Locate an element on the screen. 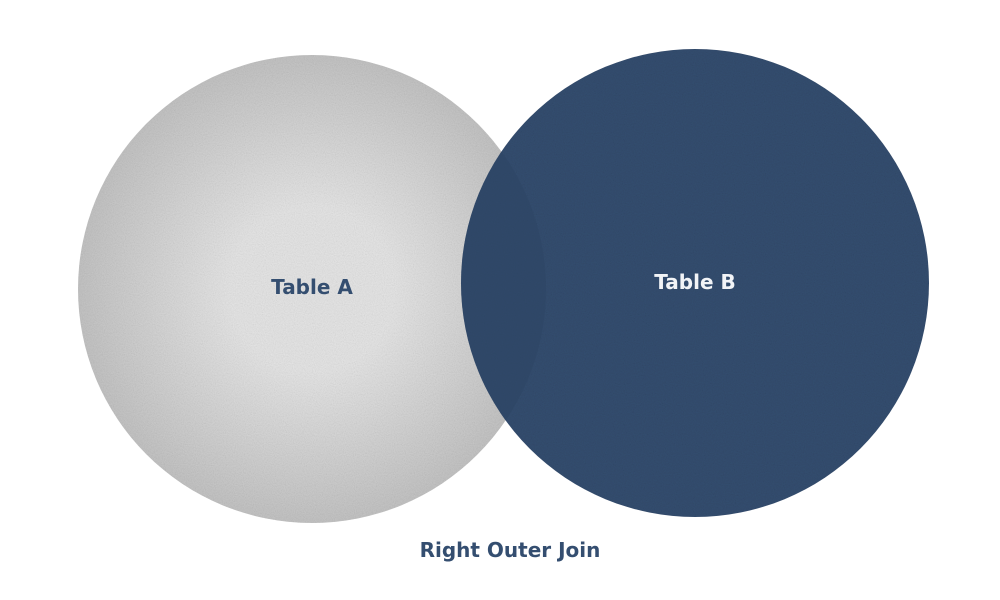  join-type-caption: Right Outer Join is located at coordinates (510, 550).